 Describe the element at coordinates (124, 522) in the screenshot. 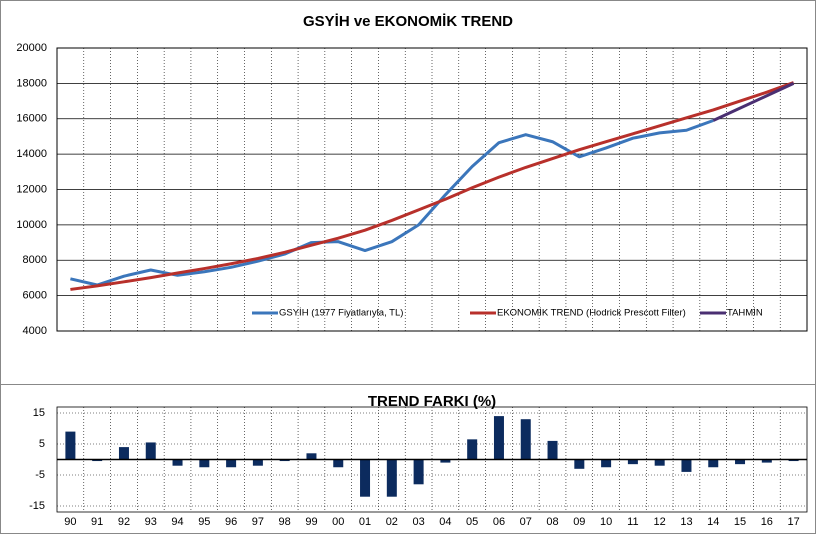

I see `x-tick-label: 92` at that location.